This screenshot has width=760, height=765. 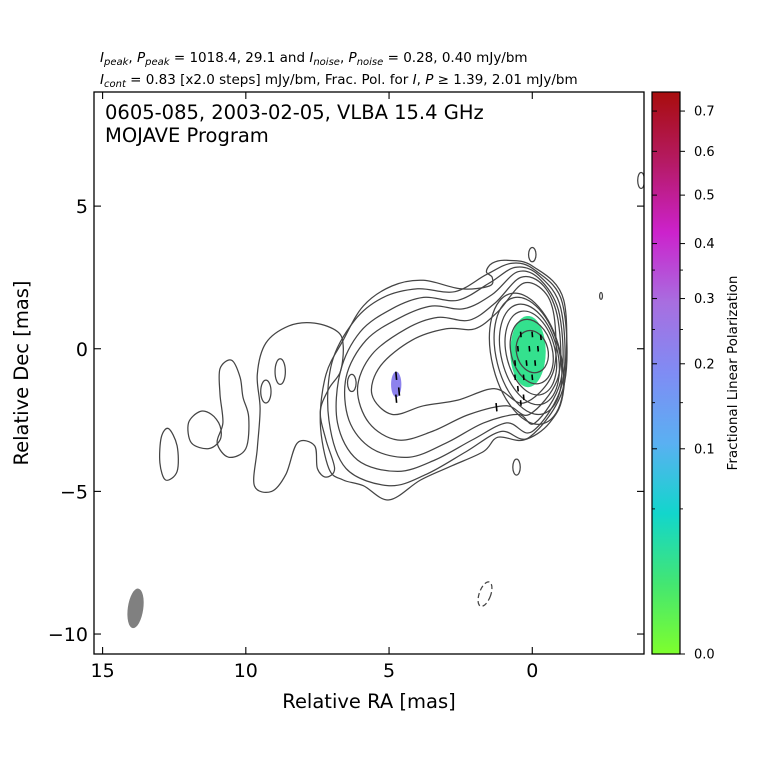 What do you see at coordinates (74, 492) in the screenshot?
I see `y-tick-label: −5` at bounding box center [74, 492].